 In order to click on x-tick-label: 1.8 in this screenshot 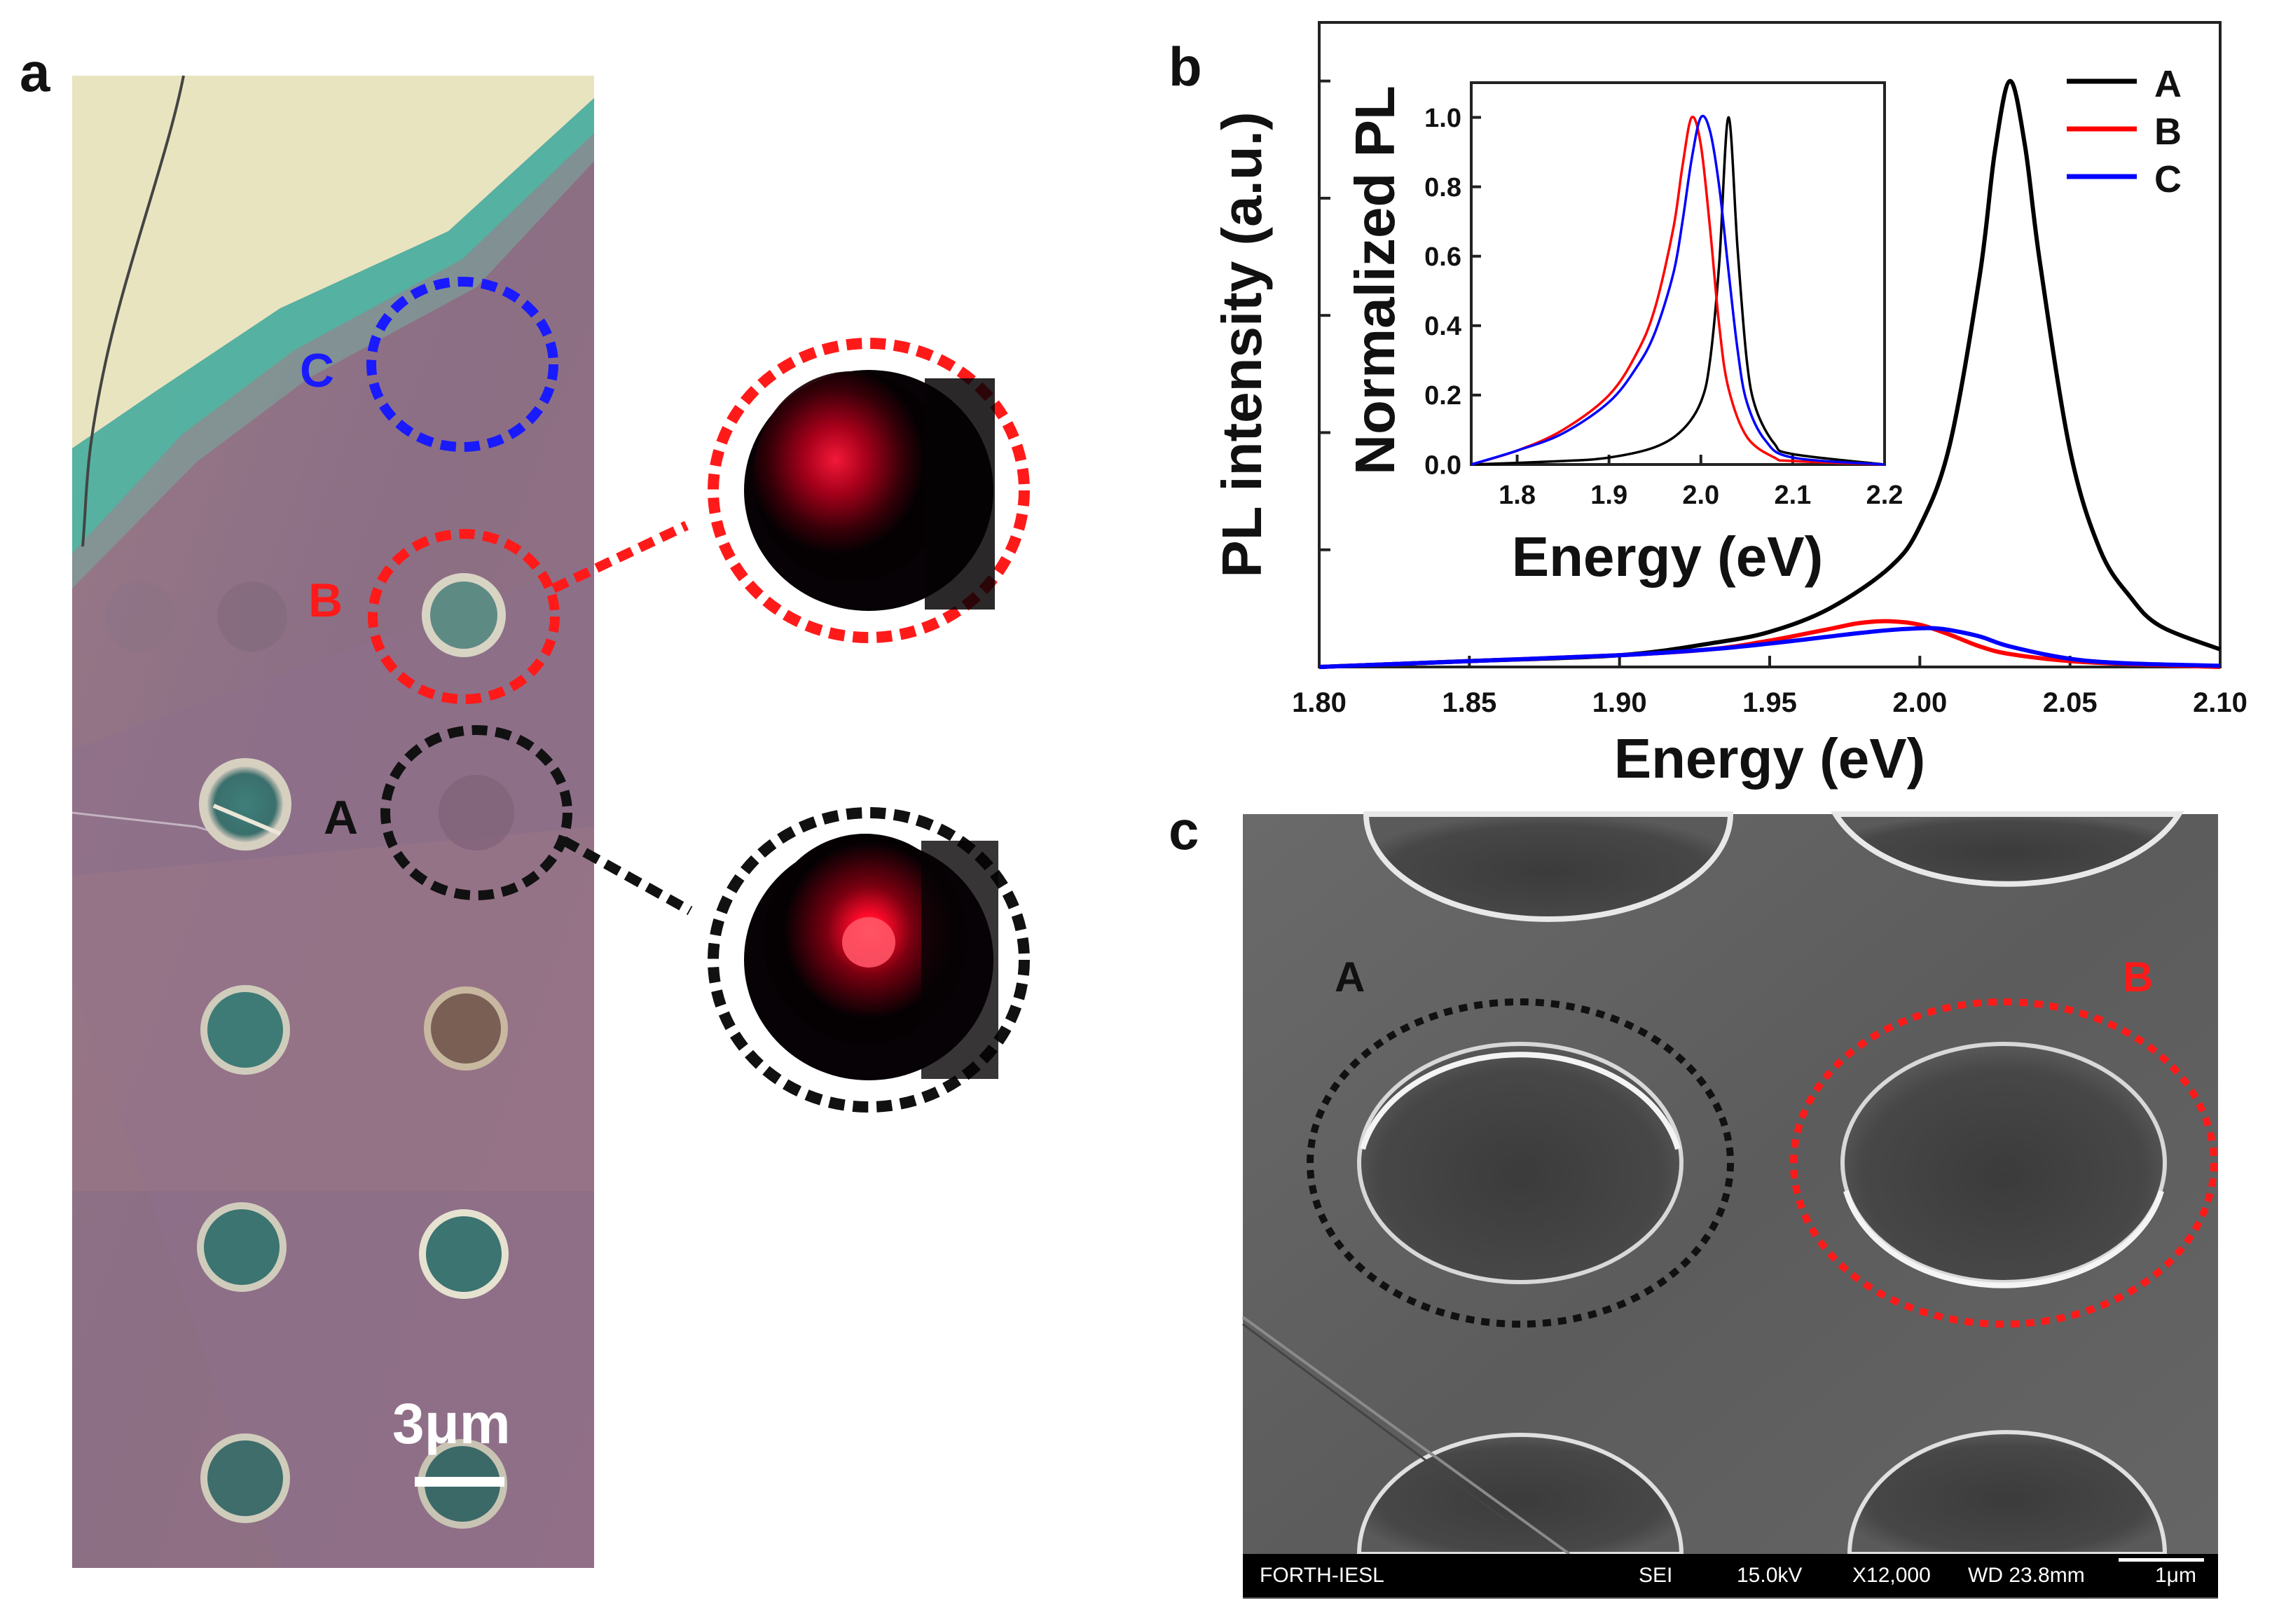, I will do `click(1517, 495)`.